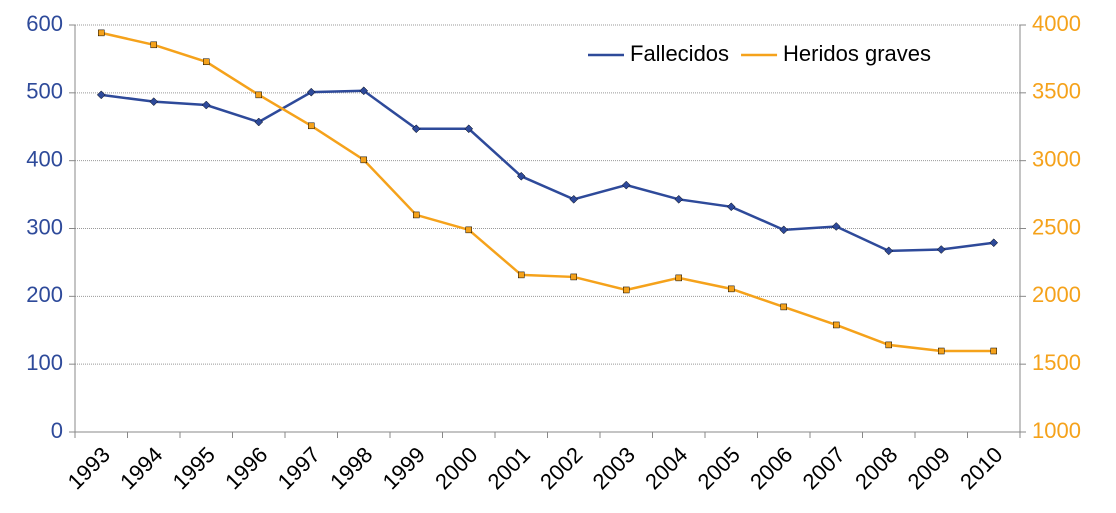 The image size is (1116, 513). I want to click on x-tick-label: 2000, so click(456, 468).